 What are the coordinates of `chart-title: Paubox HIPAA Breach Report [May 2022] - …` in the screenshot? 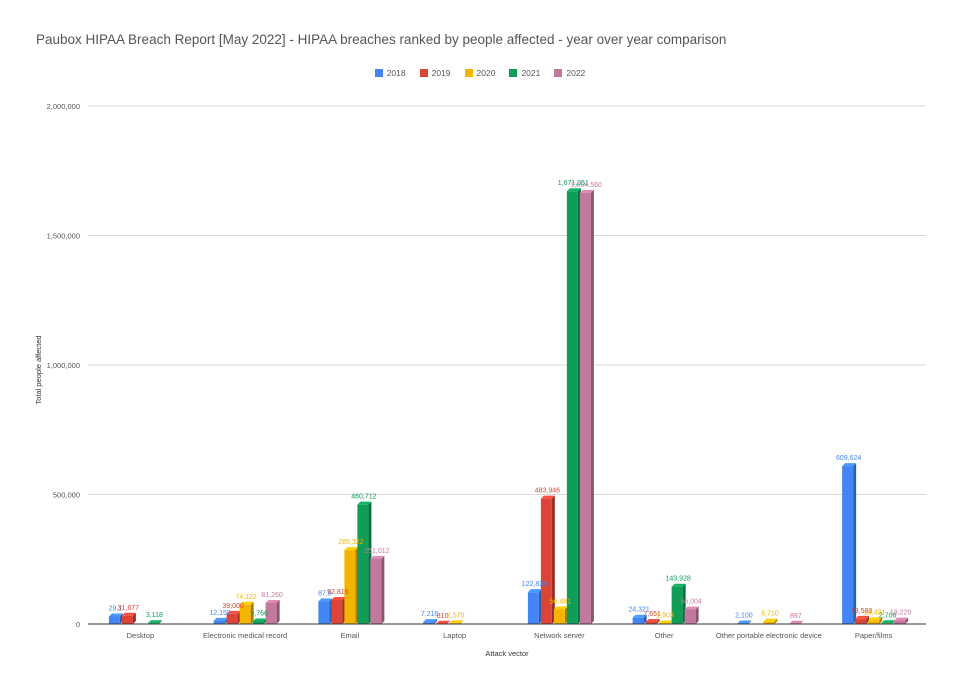 It's located at (381, 39).